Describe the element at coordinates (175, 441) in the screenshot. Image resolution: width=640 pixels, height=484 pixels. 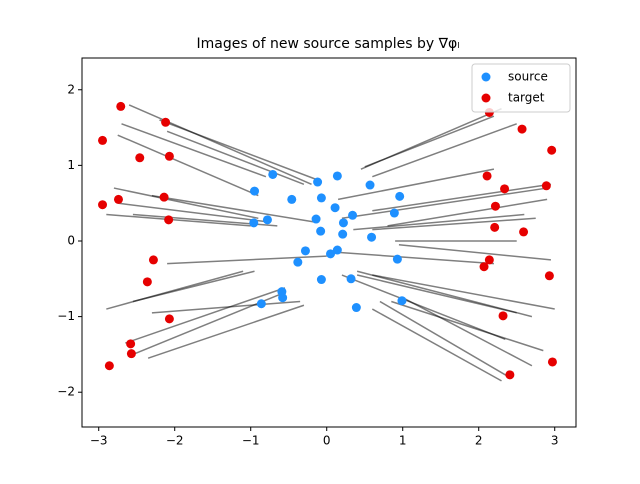
I see `x-tick-label: −2` at that location.